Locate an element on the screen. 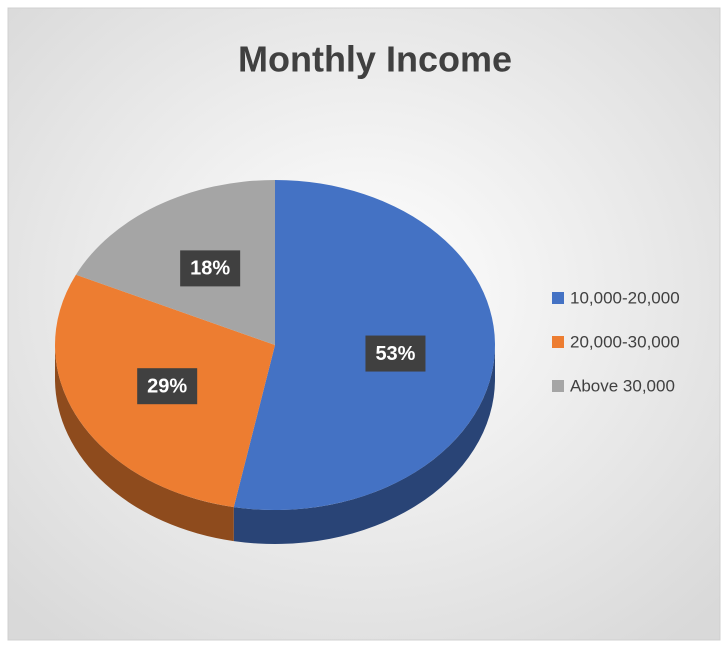  data-label: 18% is located at coordinates (210, 269).